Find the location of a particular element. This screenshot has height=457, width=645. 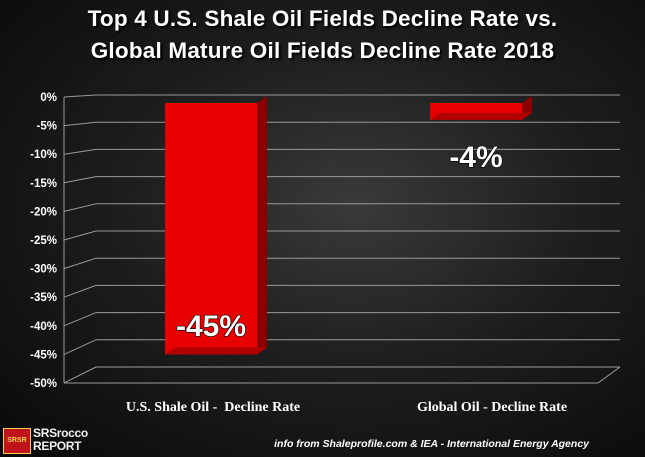

logo-badge: SRSR is located at coordinates (17, 441).